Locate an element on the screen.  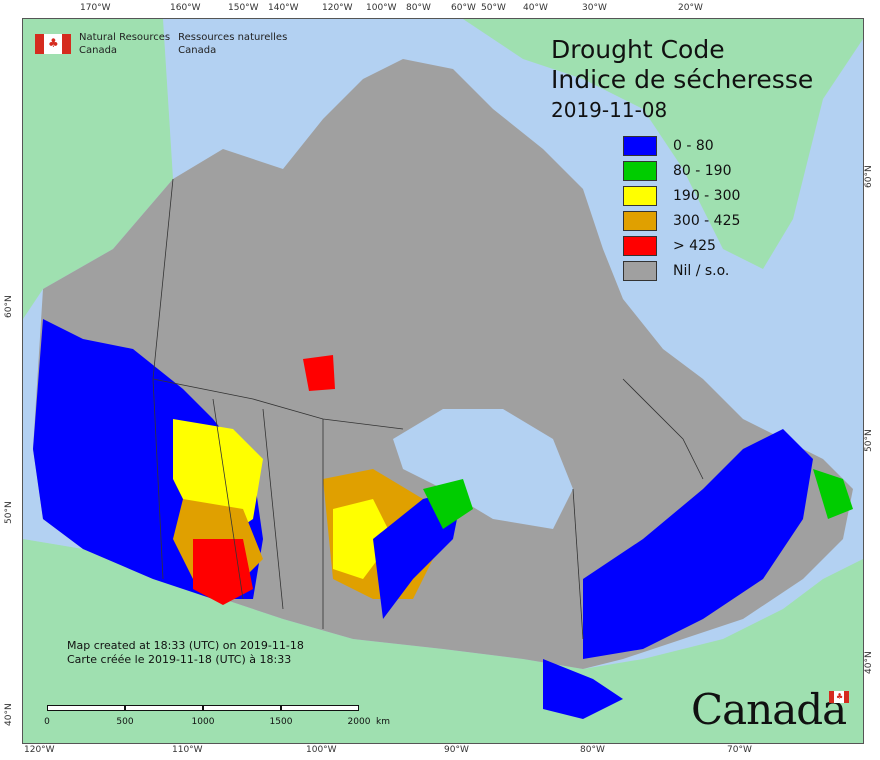
legend-label: 300 - 425 is located at coordinates (707, 220).